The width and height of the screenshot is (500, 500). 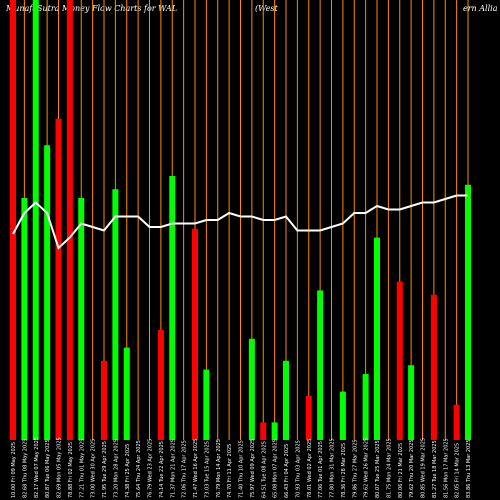 I want to click on x-tick-label: 71.37 Mon 21 Apr 2025, so click(x=173, y=468).